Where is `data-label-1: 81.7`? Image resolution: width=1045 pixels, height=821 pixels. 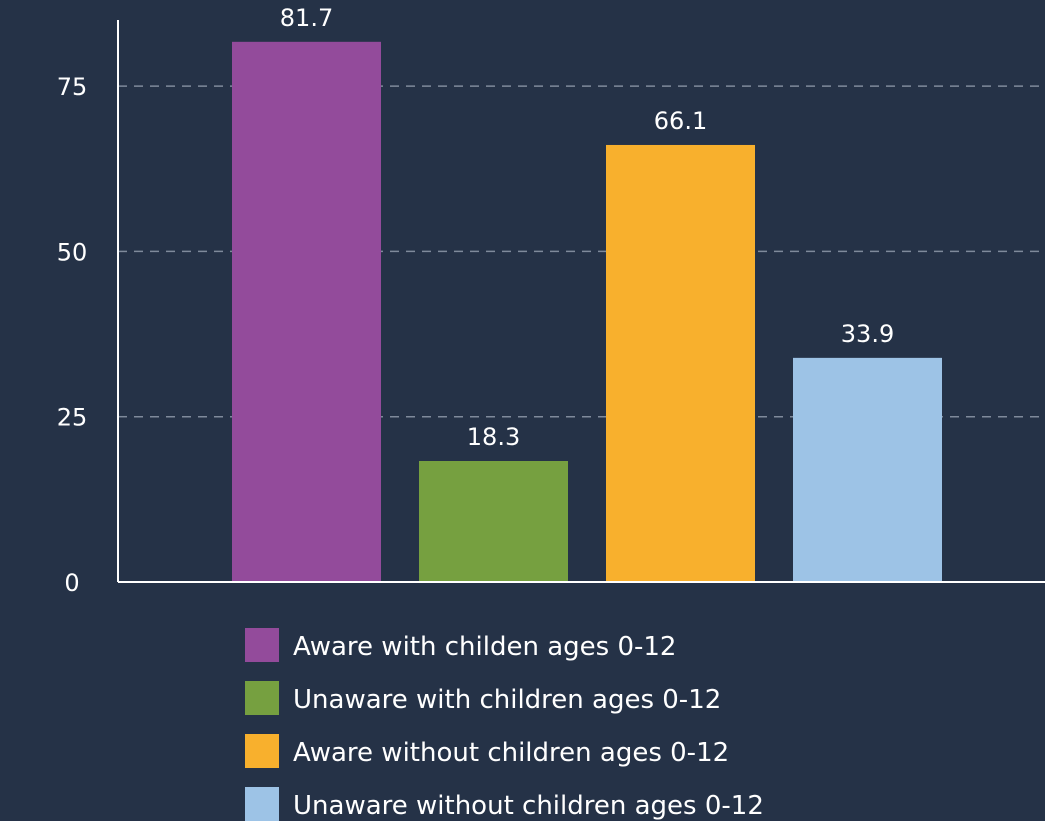
data-label-1: 81.7 is located at coordinates (306, 18).